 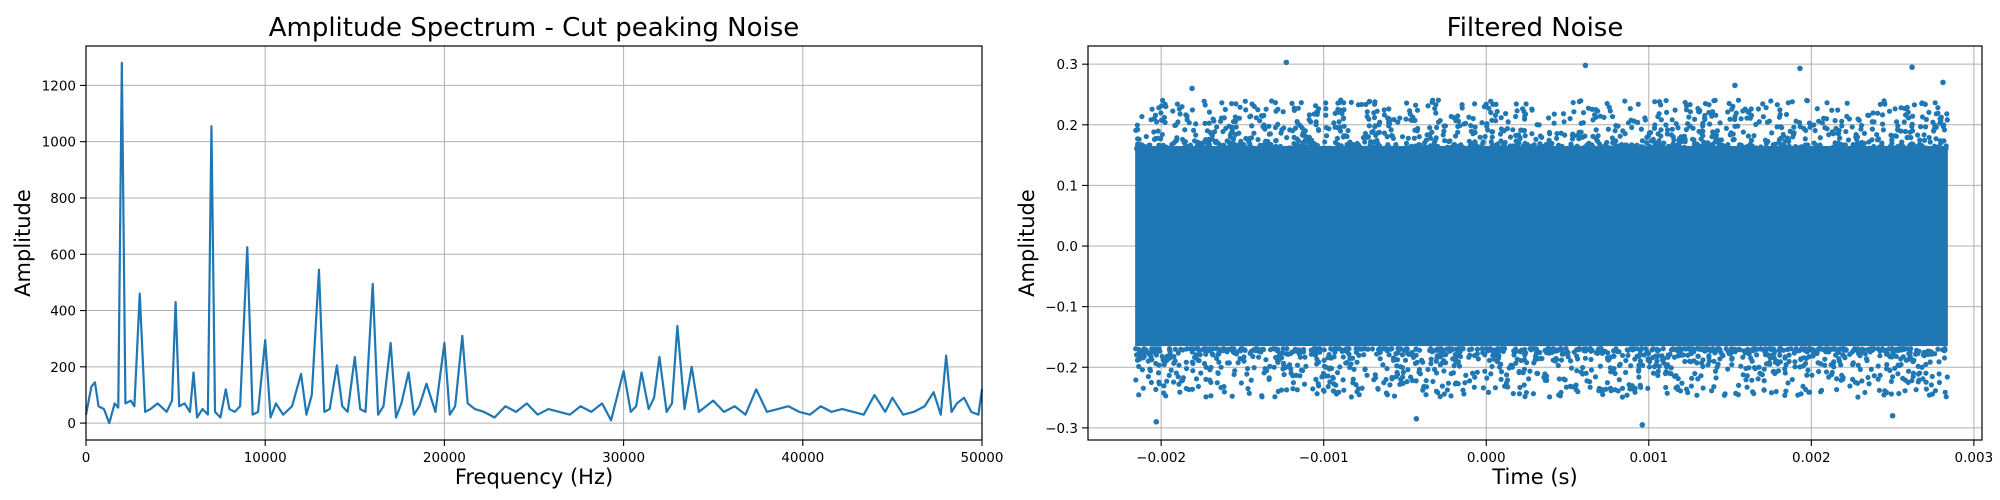 What do you see at coordinates (623, 458) in the screenshot?
I see `c1-xtick-label: 30000` at bounding box center [623, 458].